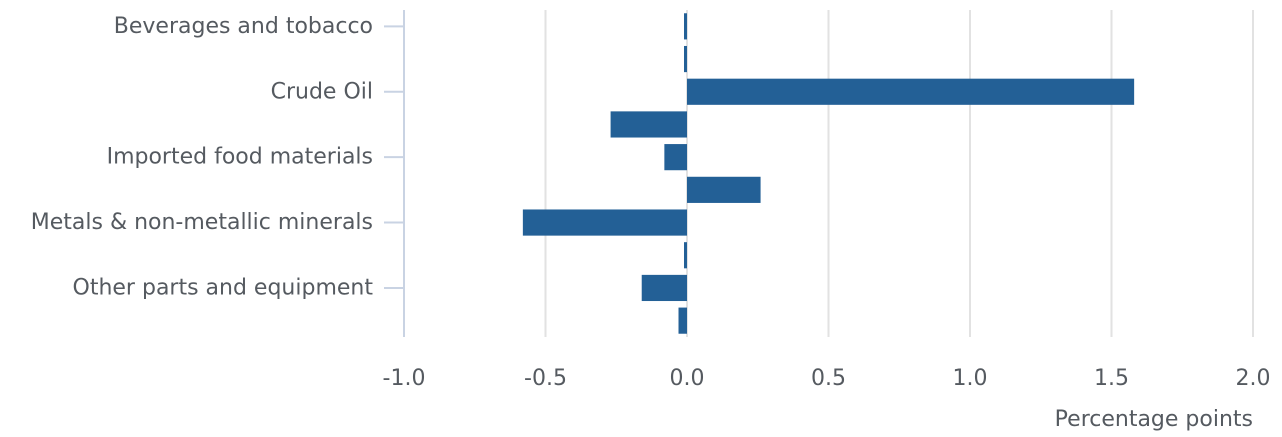 The width and height of the screenshot is (1282, 437). Describe the element at coordinates (223, 287) in the screenshot. I see `category-label: Other parts and equipment` at that location.